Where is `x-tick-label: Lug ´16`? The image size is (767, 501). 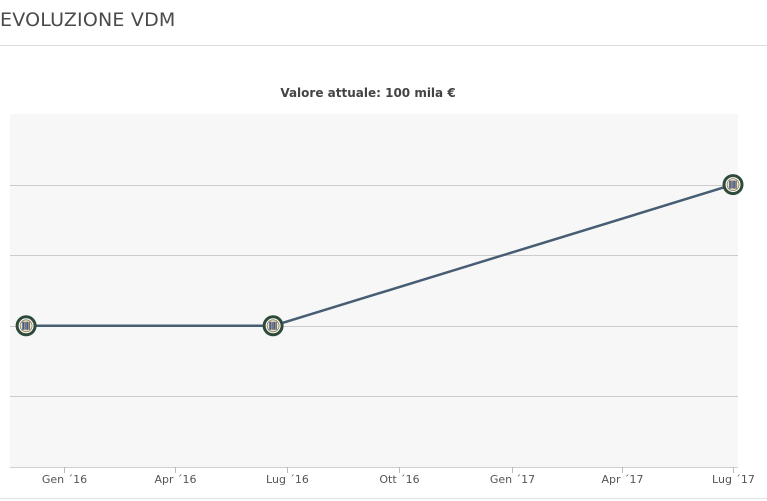
x-tick-label: Lug ´16 is located at coordinates (287, 479).